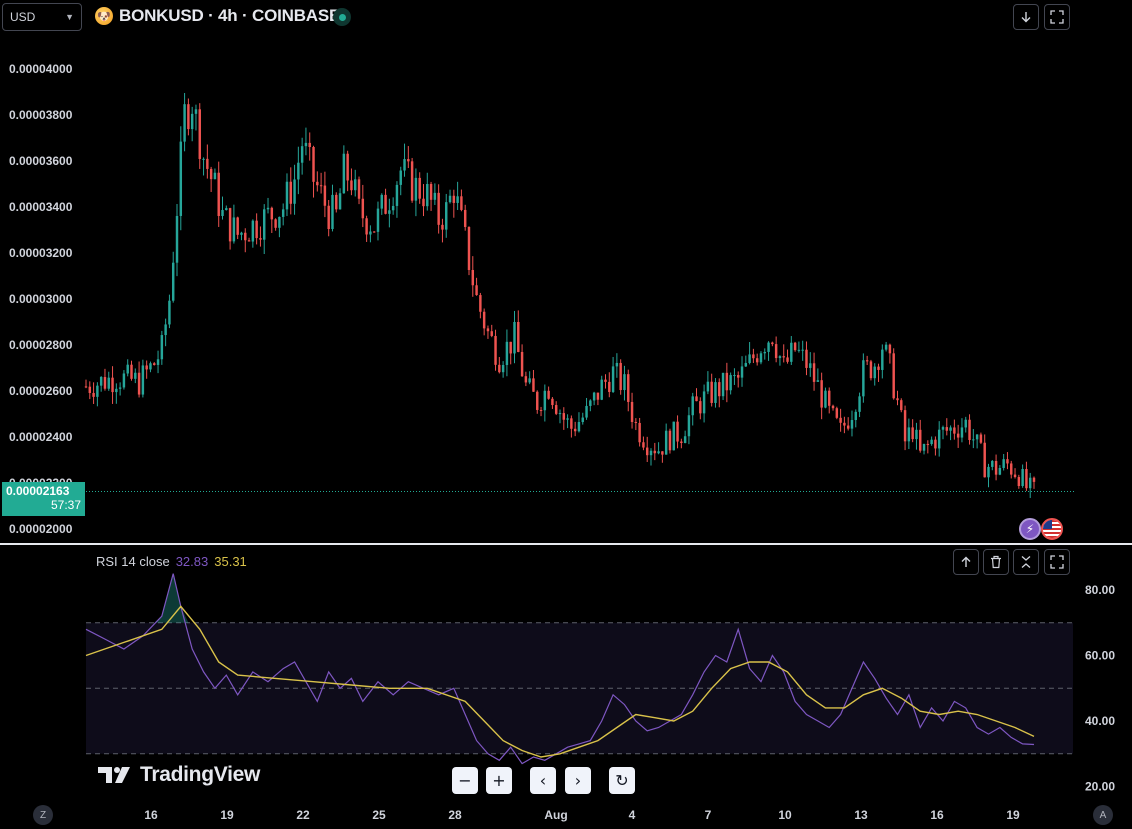 This screenshot has width=1132, height=829. I want to click on tradingview-watermark: TradingView, so click(179, 775).